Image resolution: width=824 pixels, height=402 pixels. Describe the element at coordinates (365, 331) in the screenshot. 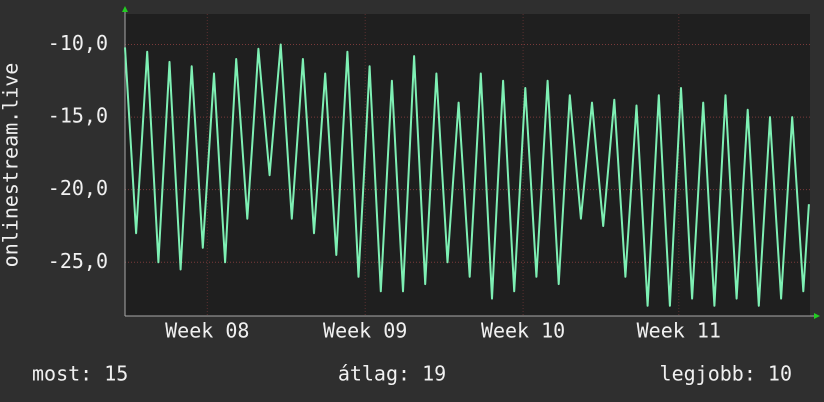

I see `x-tick-label: Week 09` at that location.